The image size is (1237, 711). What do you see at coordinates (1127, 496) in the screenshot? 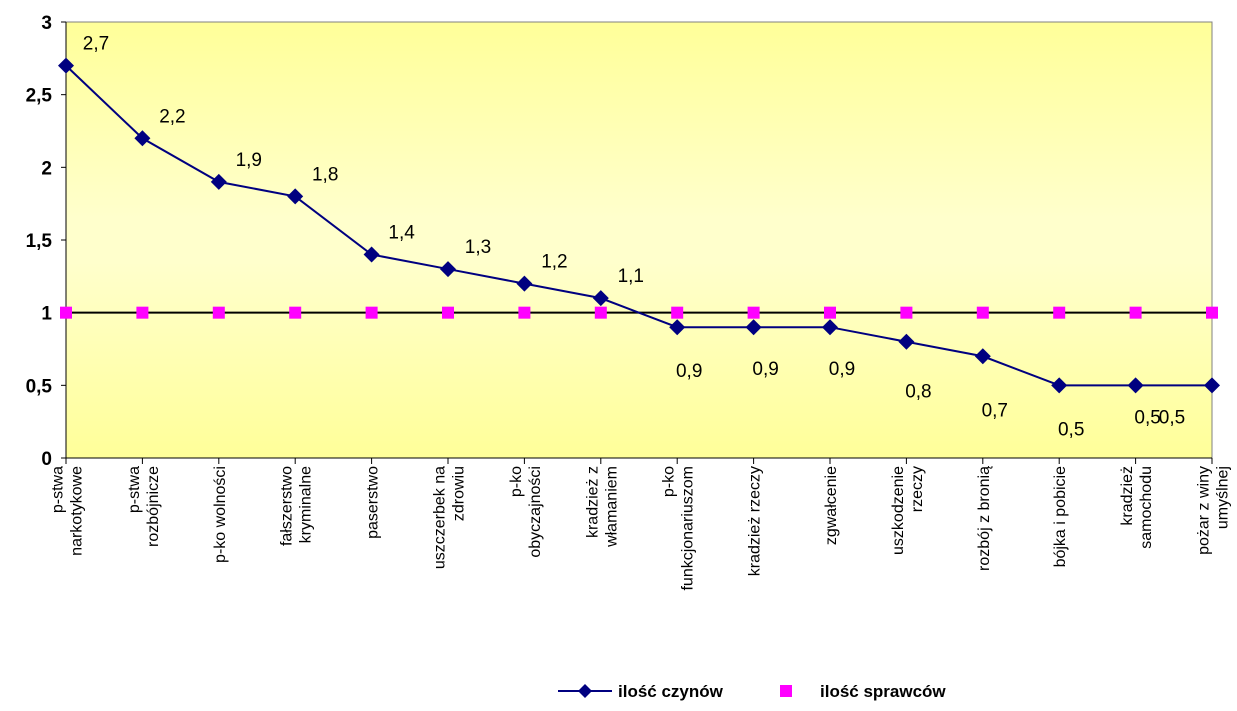
I see `x-tick-label-line: kradzież` at bounding box center [1127, 496].